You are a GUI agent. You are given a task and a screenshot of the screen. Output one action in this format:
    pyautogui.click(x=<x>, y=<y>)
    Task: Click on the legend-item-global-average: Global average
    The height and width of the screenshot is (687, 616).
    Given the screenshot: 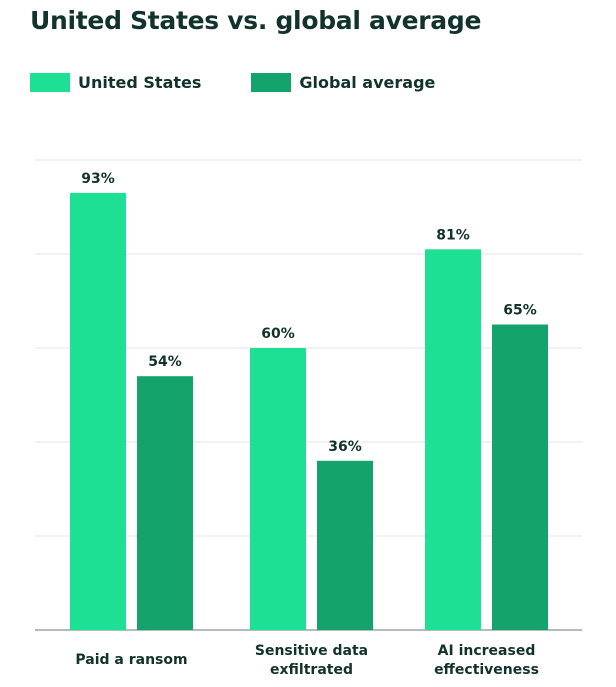 What is the action you would take?
    pyautogui.click(x=343, y=82)
    